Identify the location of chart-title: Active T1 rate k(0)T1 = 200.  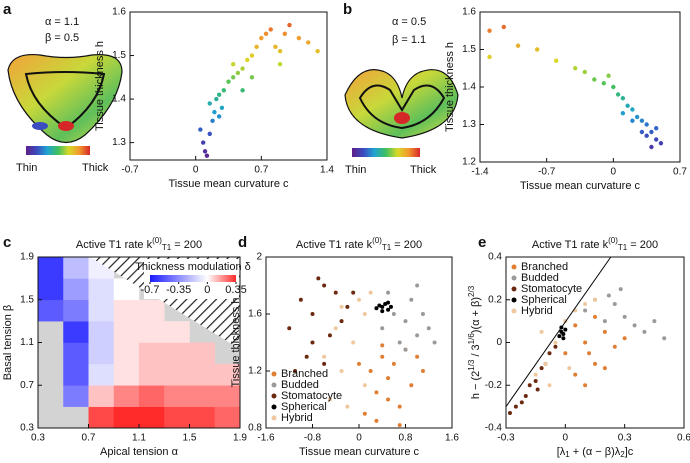
(359, 244).